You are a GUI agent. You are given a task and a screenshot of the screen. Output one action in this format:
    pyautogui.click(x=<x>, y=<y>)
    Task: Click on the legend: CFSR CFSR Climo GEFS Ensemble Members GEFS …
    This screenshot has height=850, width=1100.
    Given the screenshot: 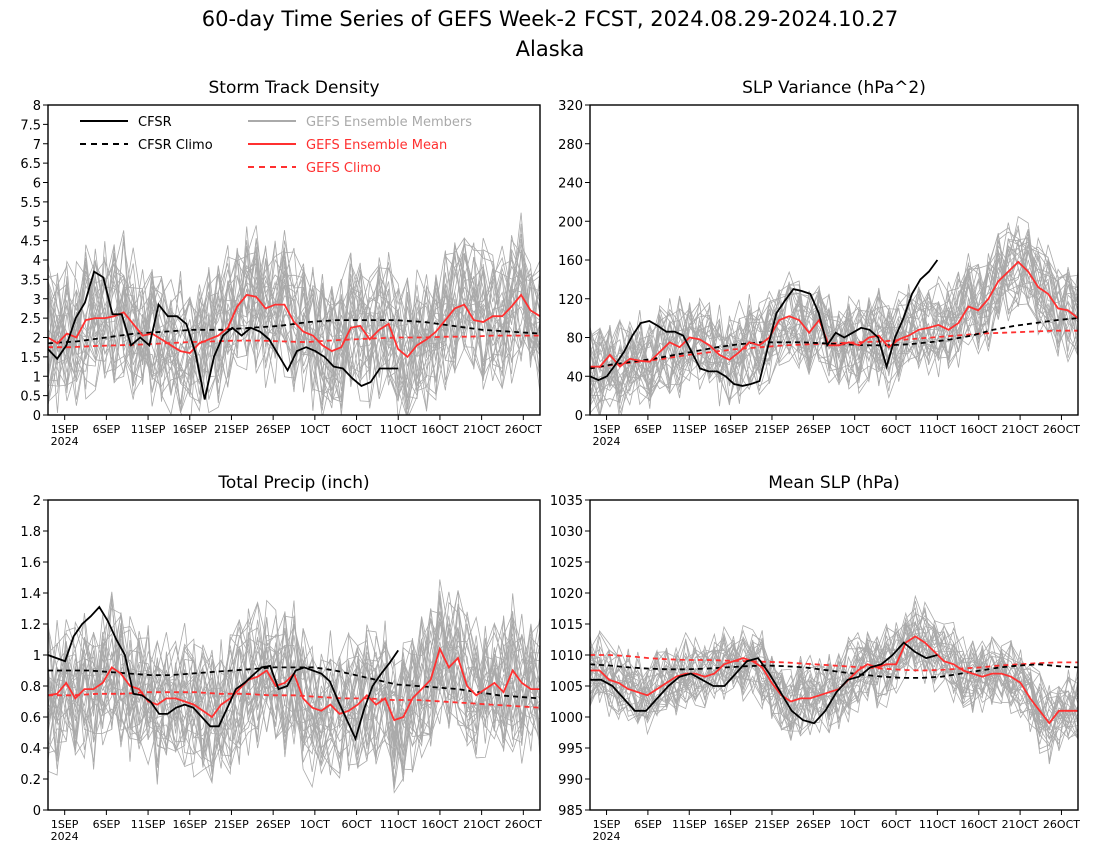 What is the action you would take?
    pyautogui.click(x=294, y=143)
    